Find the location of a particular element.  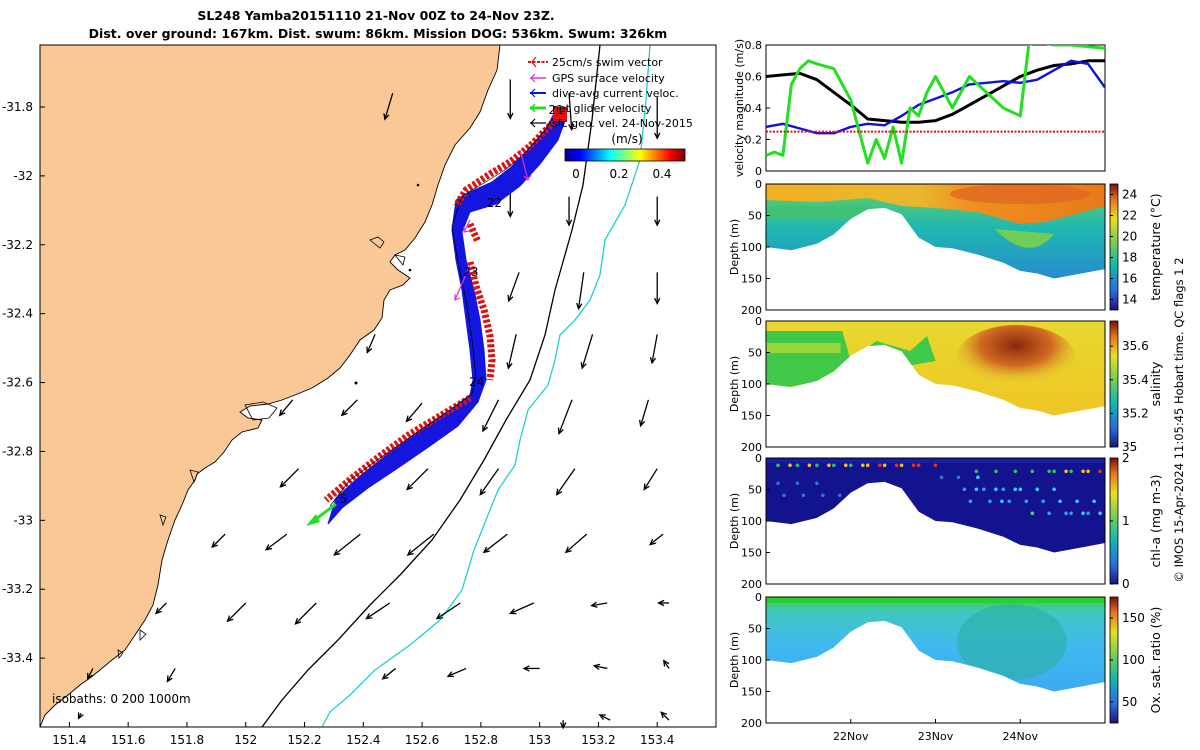

velocity-series is located at coordinates (935, 105).